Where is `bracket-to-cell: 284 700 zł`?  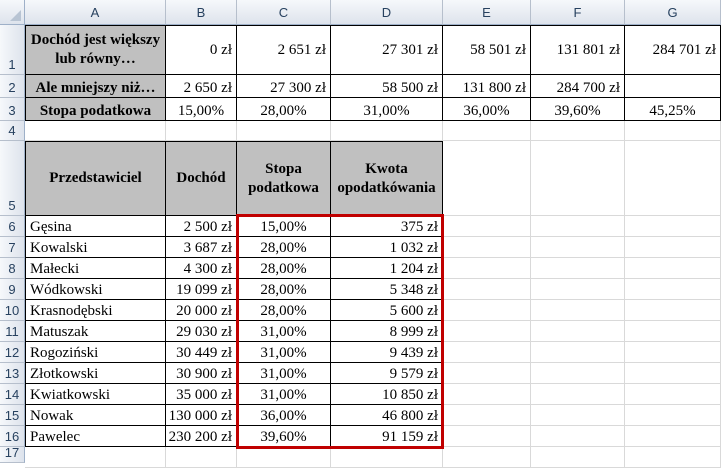 bracket-to-cell: 284 700 zł is located at coordinates (578, 86).